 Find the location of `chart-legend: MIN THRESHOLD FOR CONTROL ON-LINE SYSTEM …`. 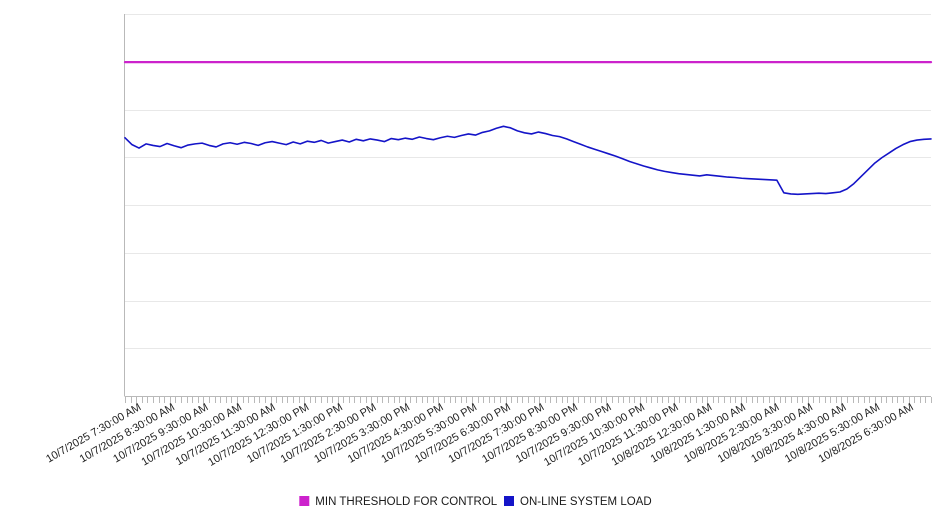

chart-legend: MIN THRESHOLD FOR CONTROL ON-LINE SYSTEM … is located at coordinates (475, 502).